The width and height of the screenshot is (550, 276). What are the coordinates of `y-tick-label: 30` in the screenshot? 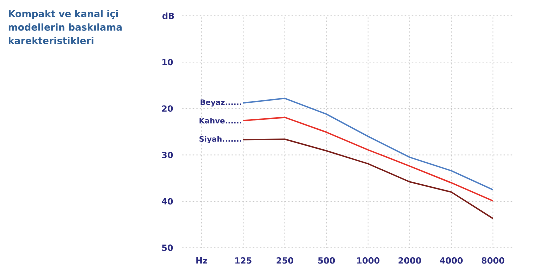 It's located at (168, 155).